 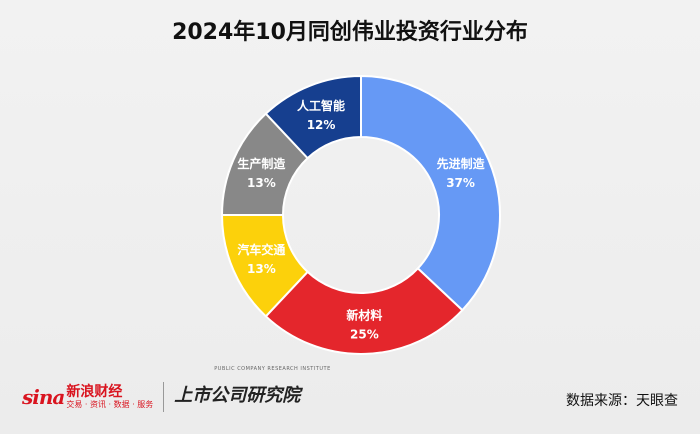 What do you see at coordinates (261, 183) in the screenshot?
I see `slice-value-3: 13%` at bounding box center [261, 183].